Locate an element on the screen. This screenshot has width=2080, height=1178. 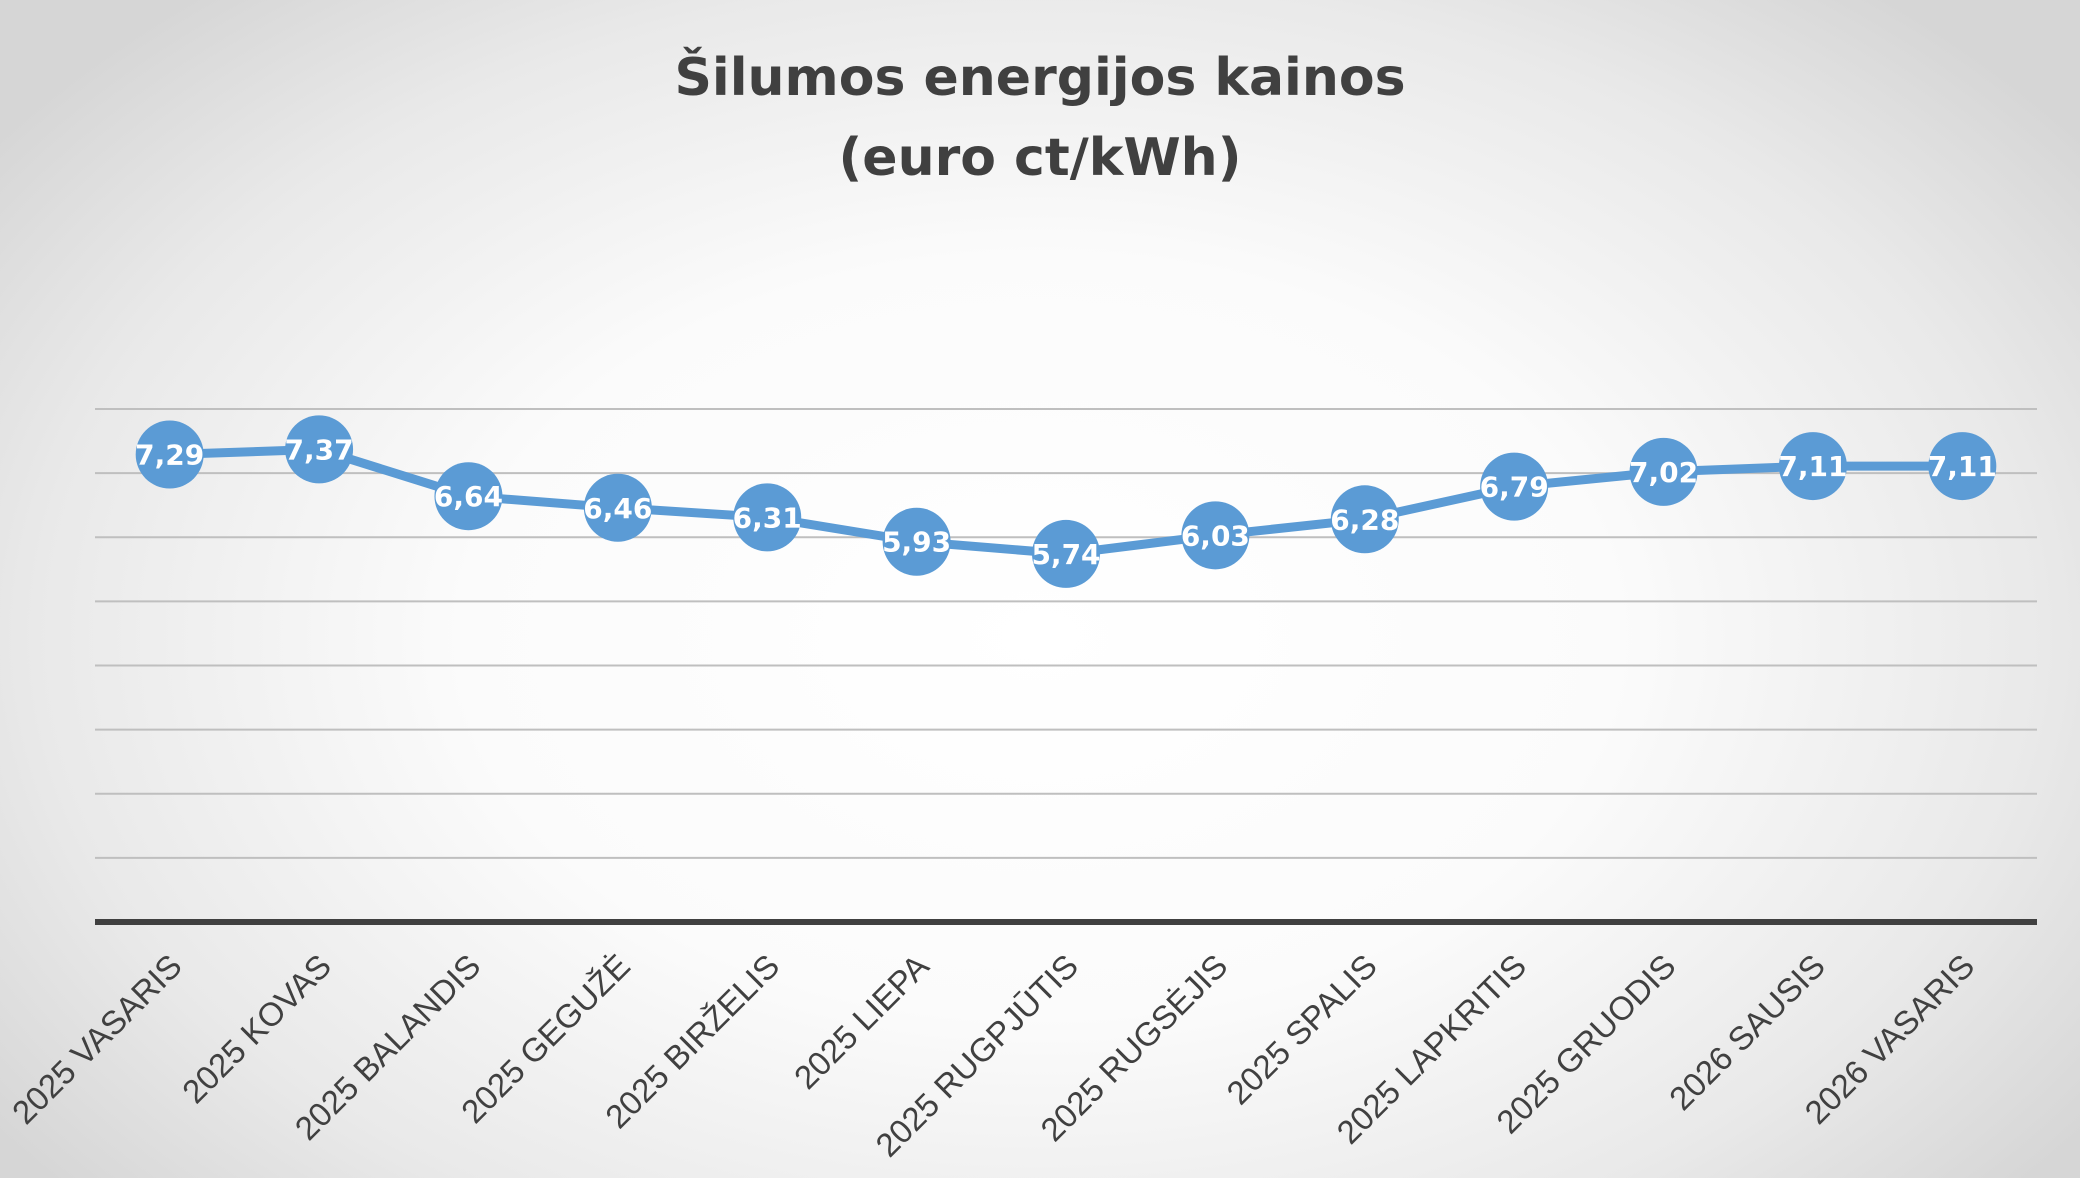
x-tick-label: 2025 VASARIS is located at coordinates (97, 1039).